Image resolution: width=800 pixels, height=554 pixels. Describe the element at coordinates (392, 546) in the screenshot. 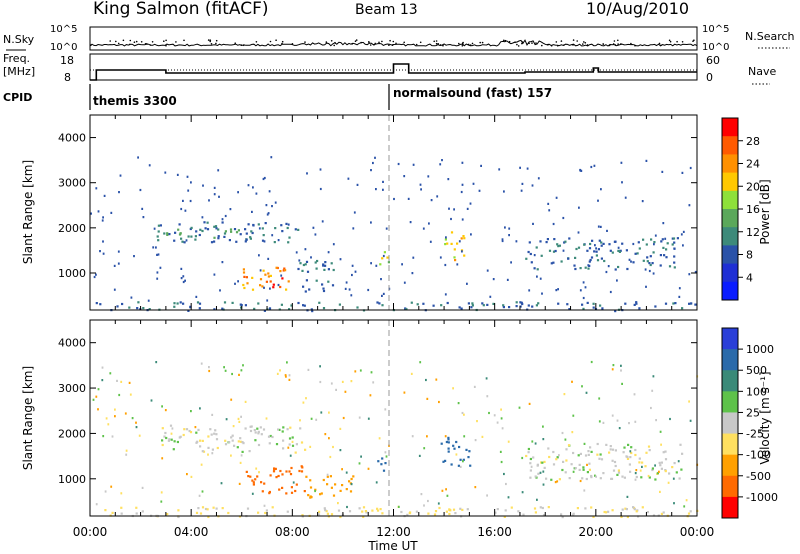

I see `x-axis-label: Time UT` at that location.